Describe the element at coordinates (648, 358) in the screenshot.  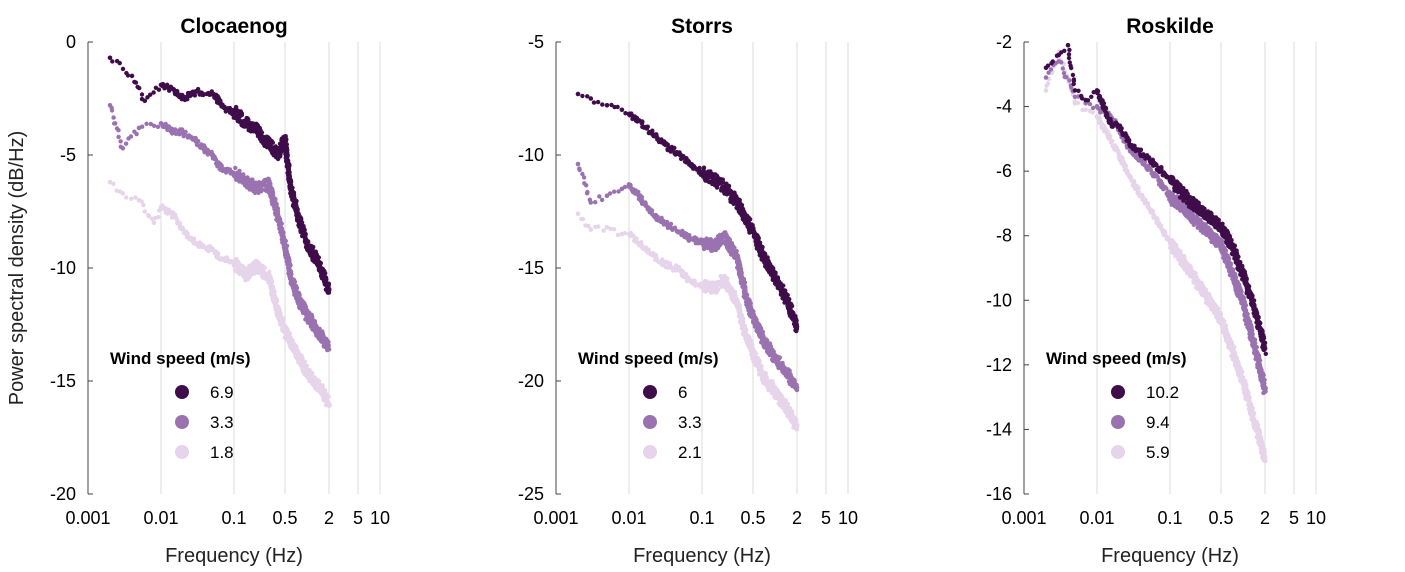
I see `legend-title: Wind speed (m/s)` at that location.